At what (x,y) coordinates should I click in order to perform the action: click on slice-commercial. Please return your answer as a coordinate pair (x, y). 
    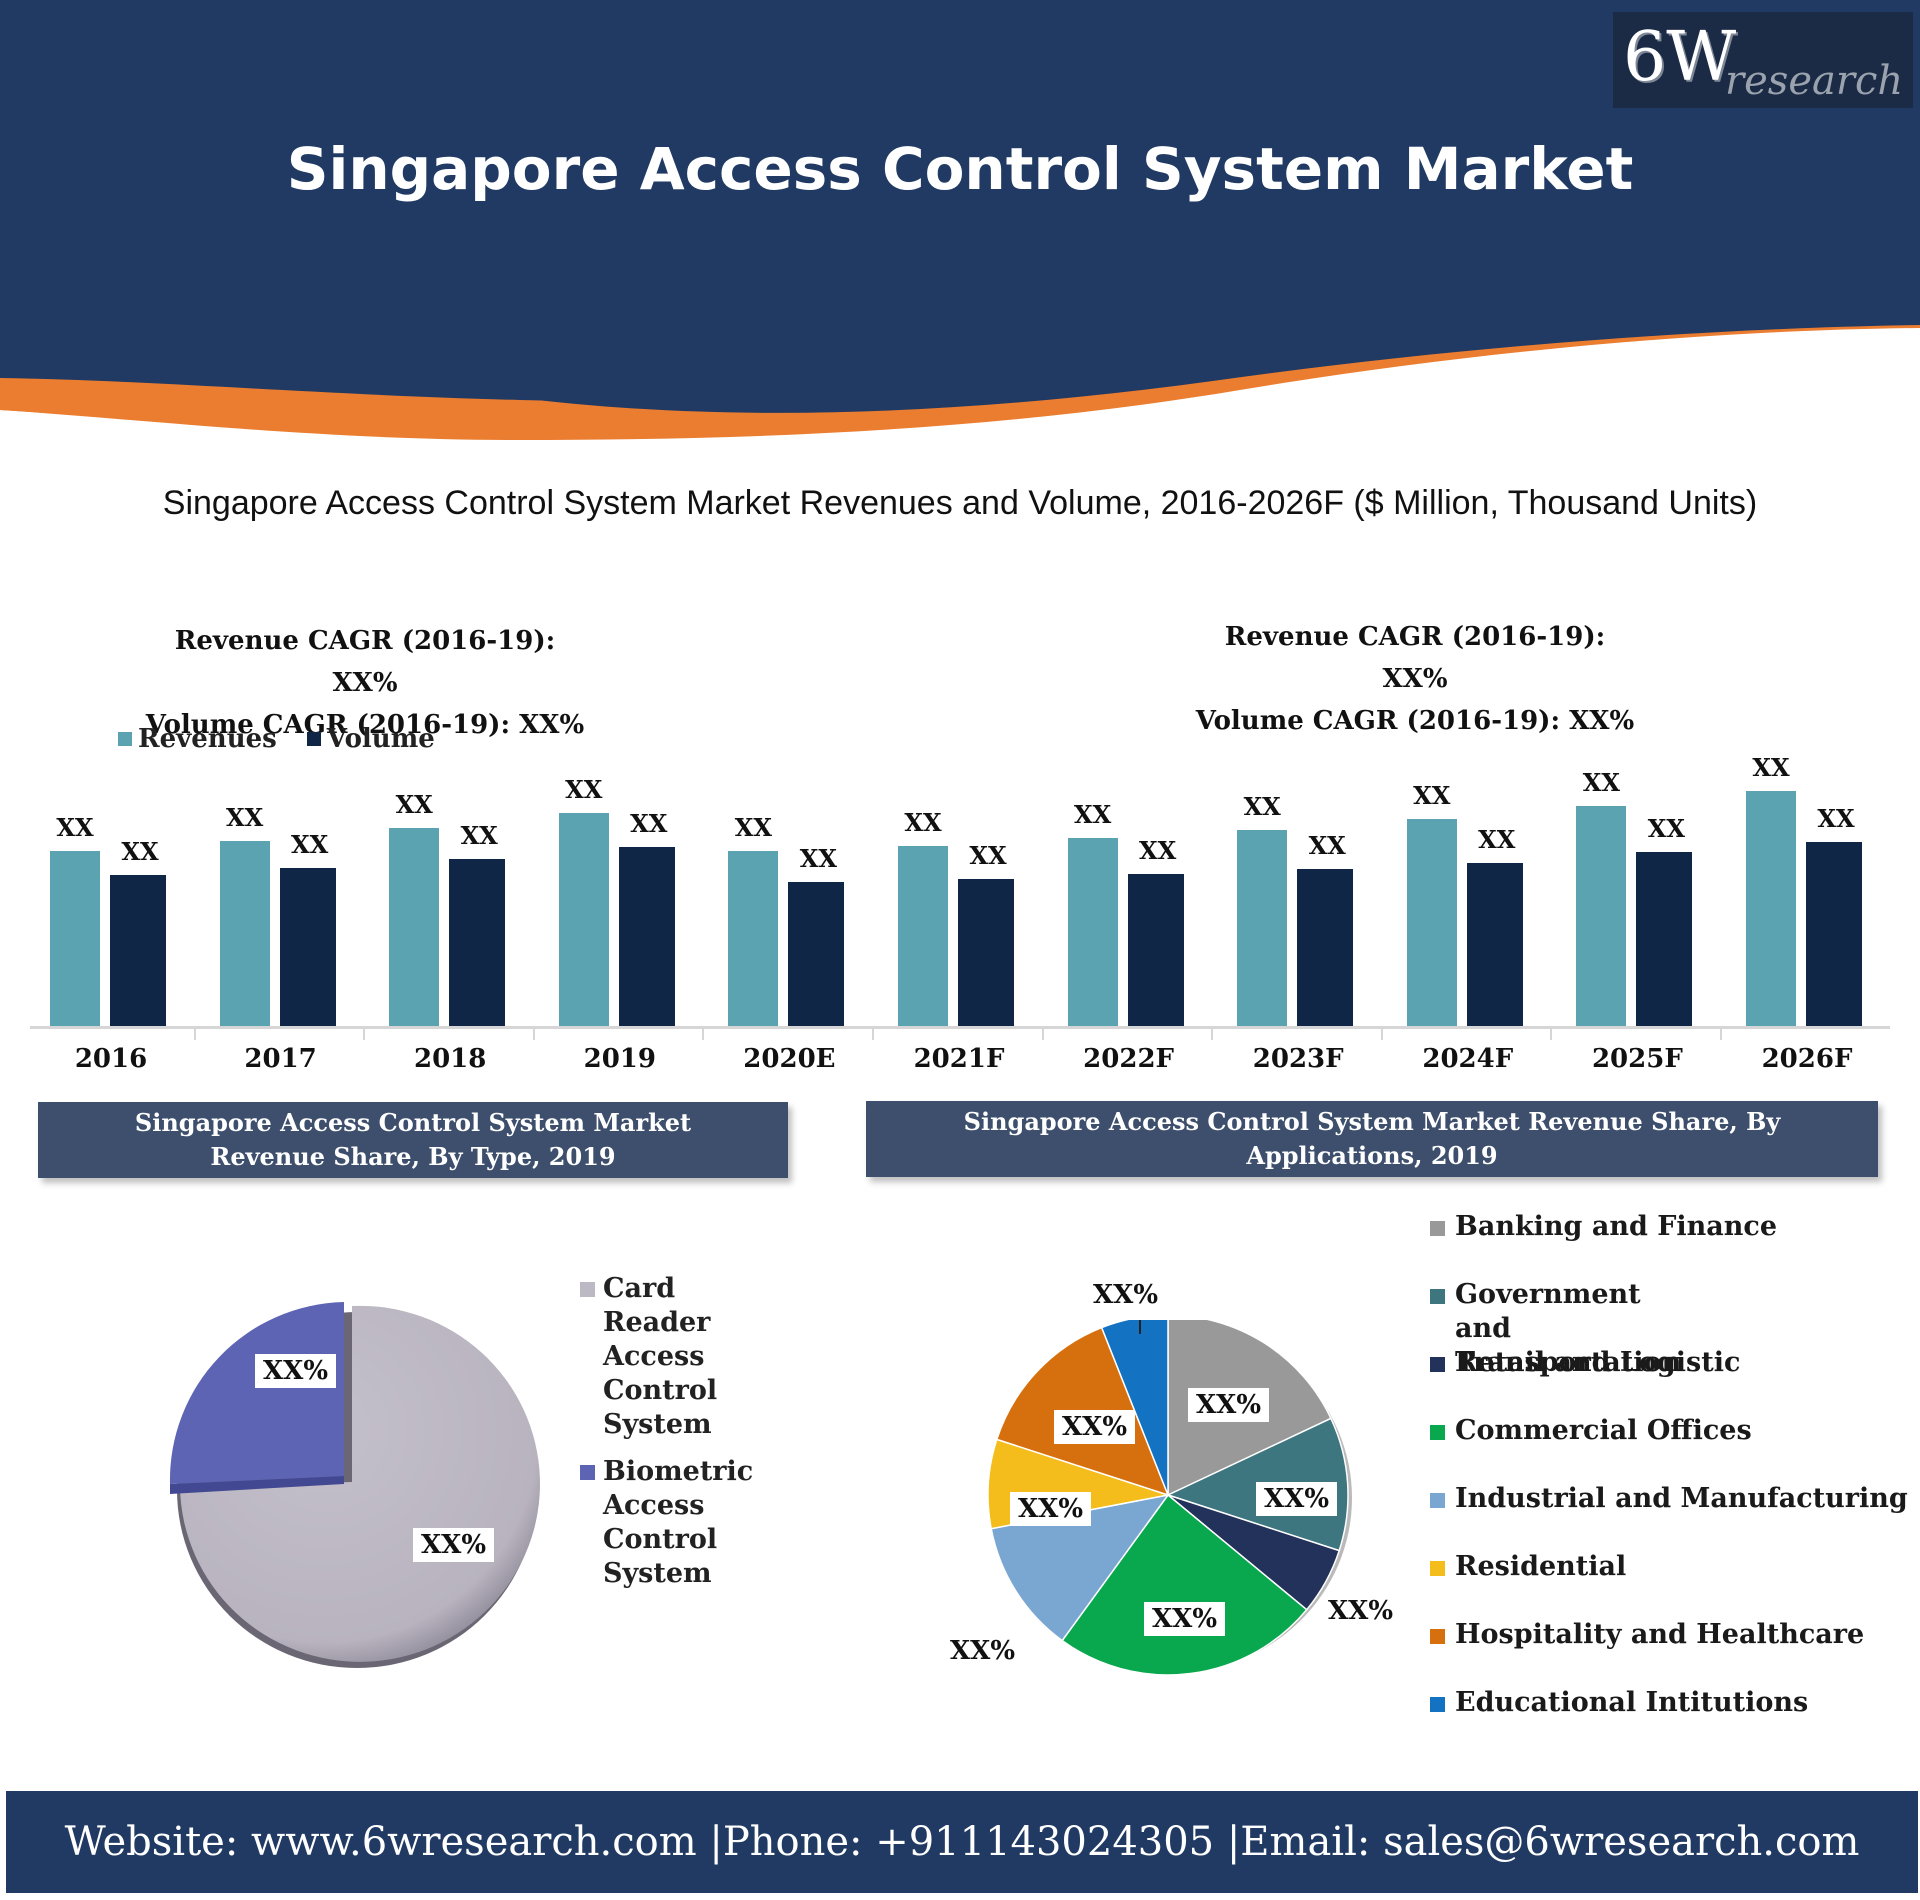
    Looking at the image, I should click on (1184, 1584).